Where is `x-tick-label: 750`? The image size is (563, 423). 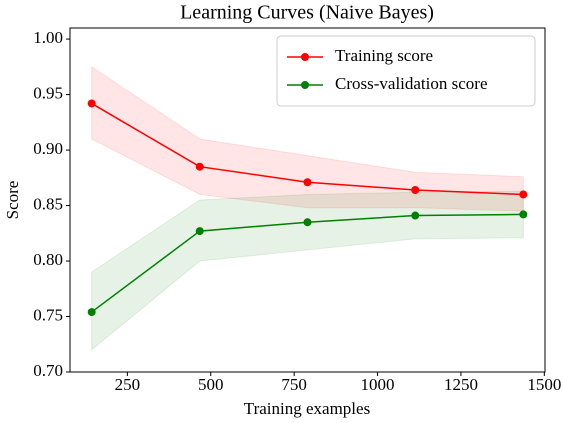
x-tick-label: 750 is located at coordinates (294, 384).